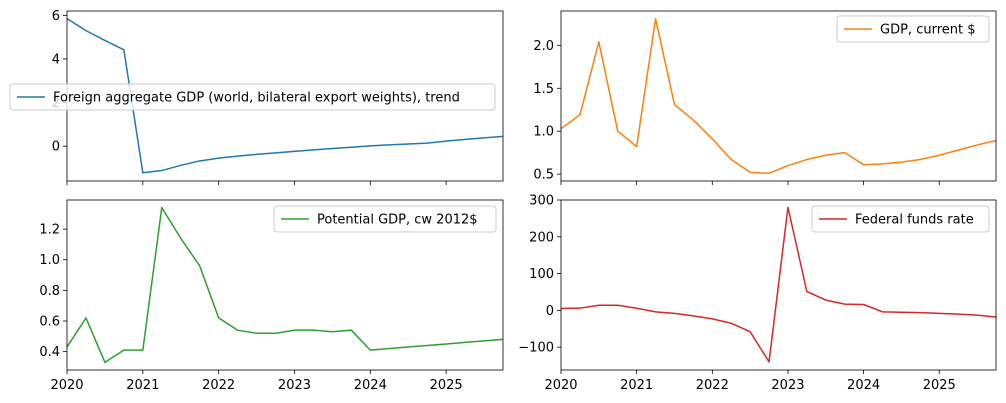 The image size is (1006, 403). I want to click on y-tick-label: 0.8, so click(49, 291).